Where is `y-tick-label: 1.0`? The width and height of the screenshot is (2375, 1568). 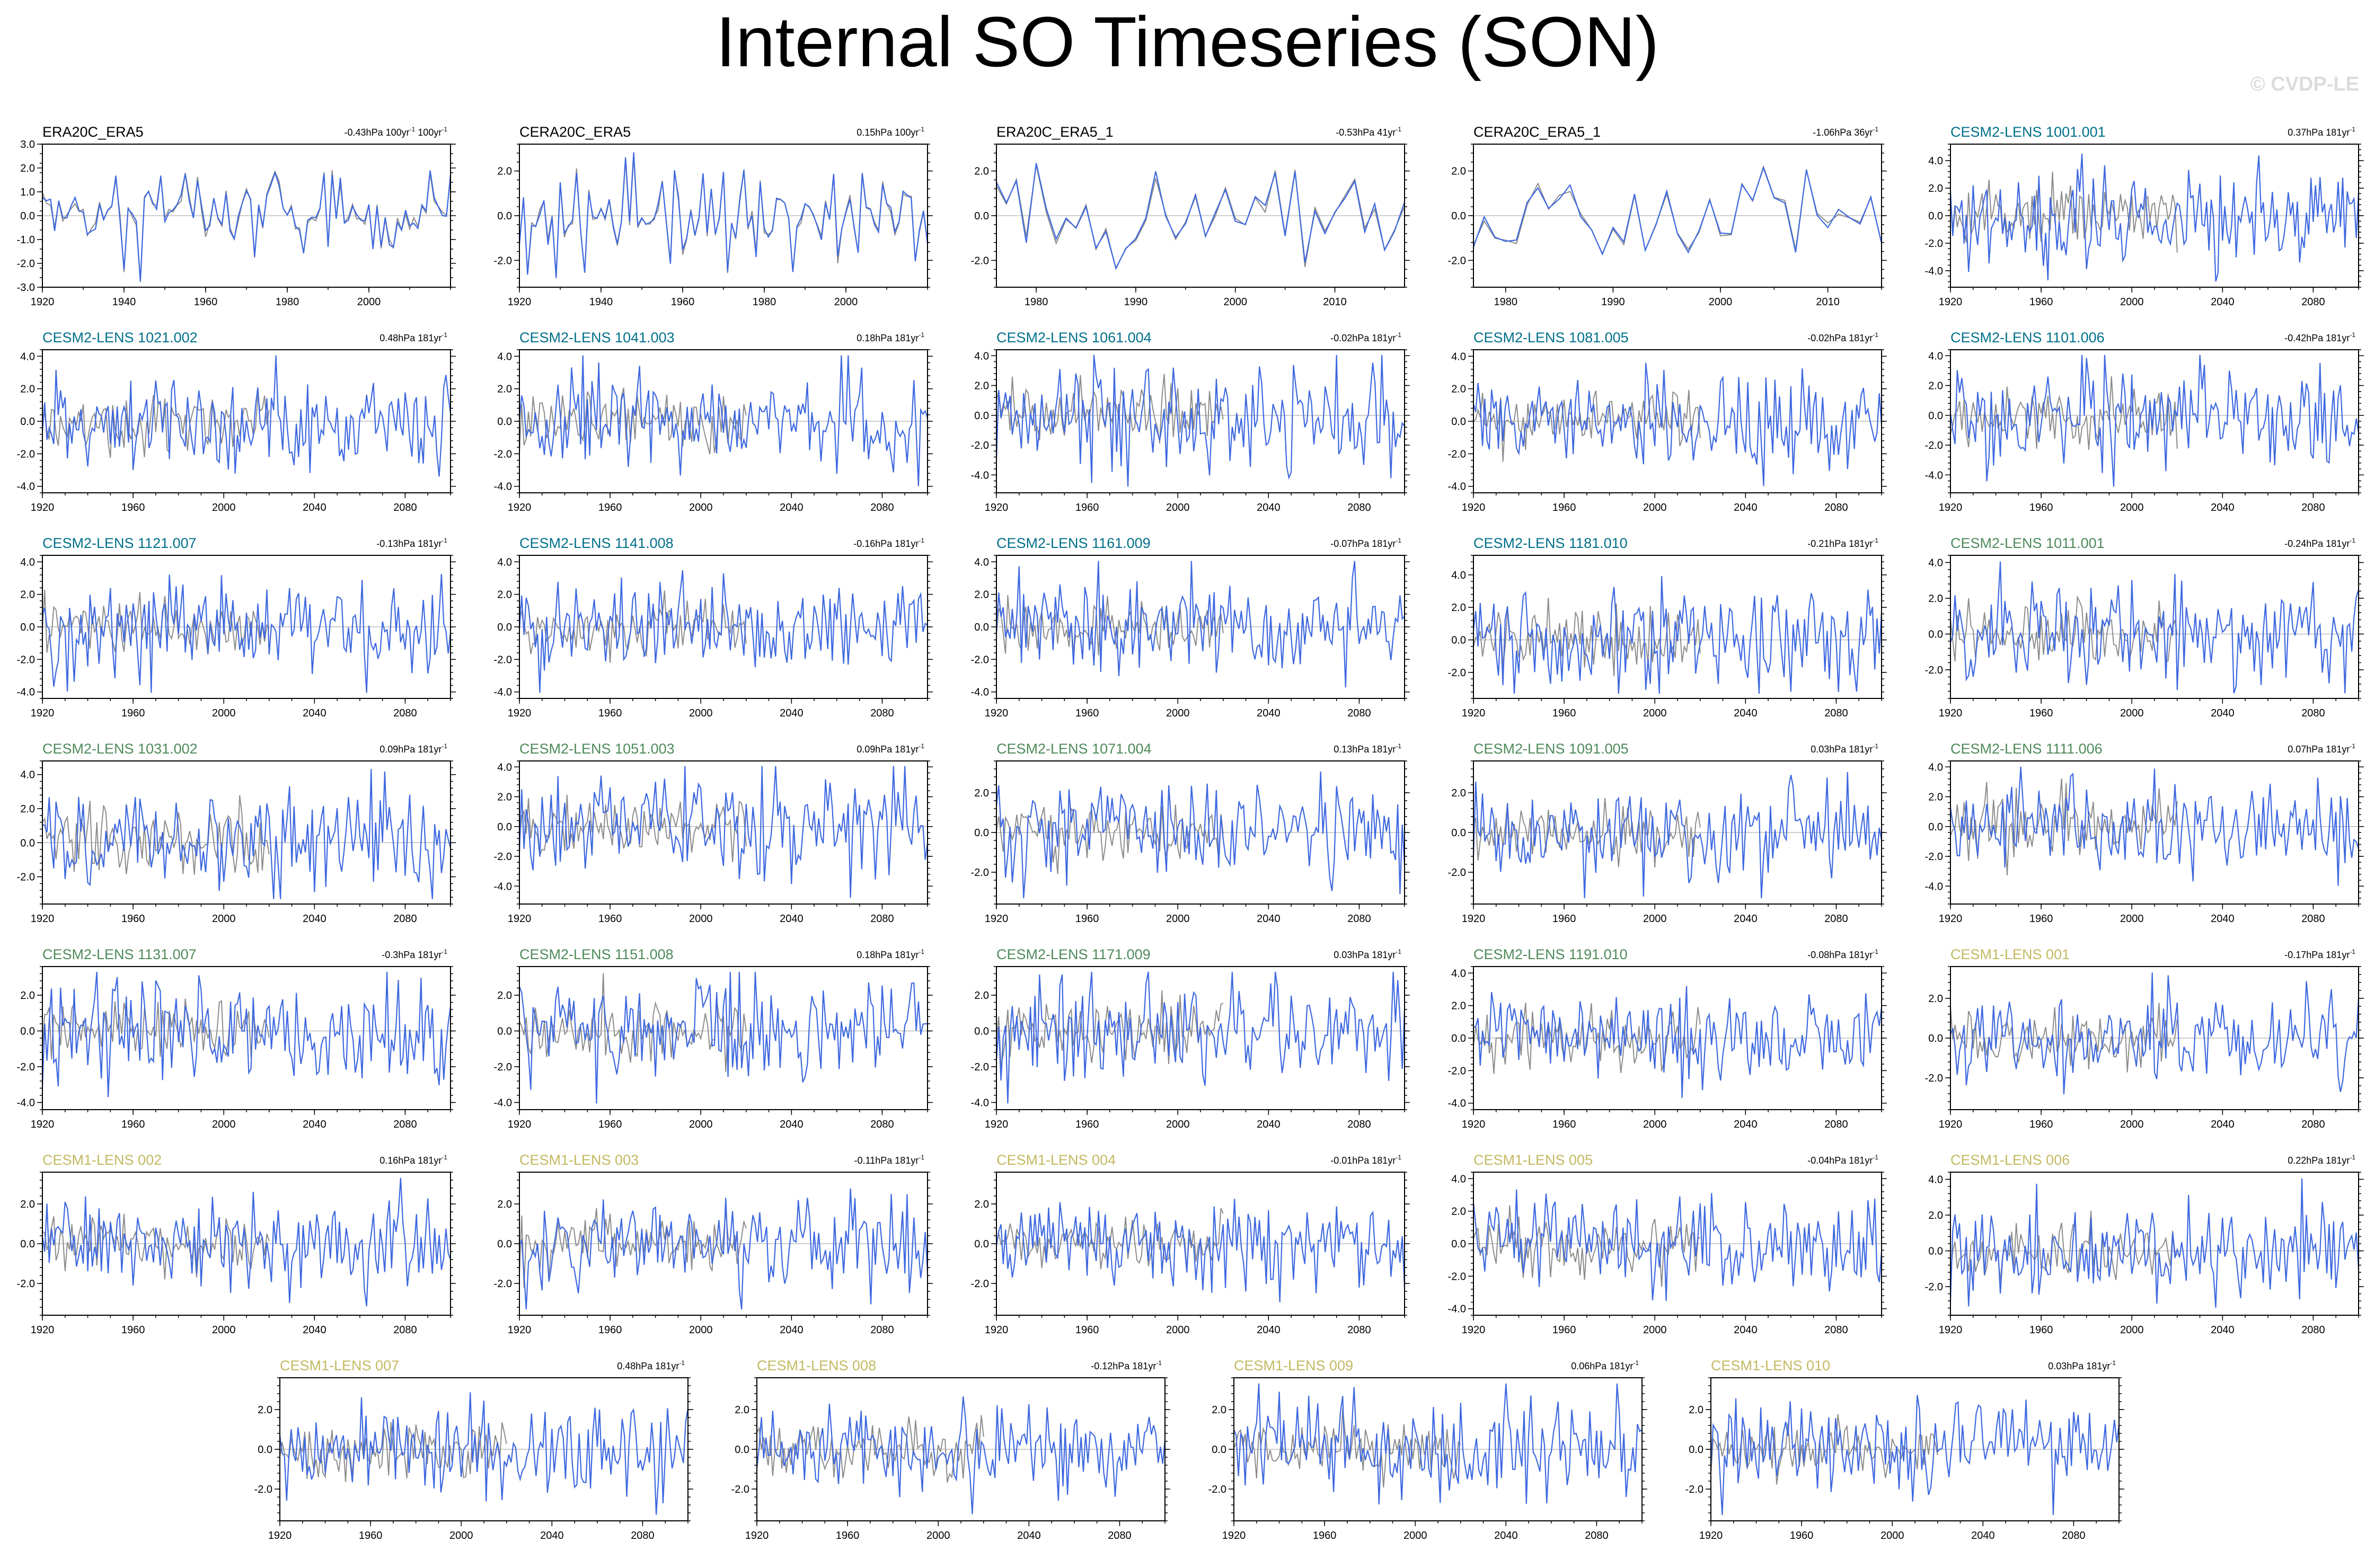
y-tick-label: 1.0 is located at coordinates (28, 192).